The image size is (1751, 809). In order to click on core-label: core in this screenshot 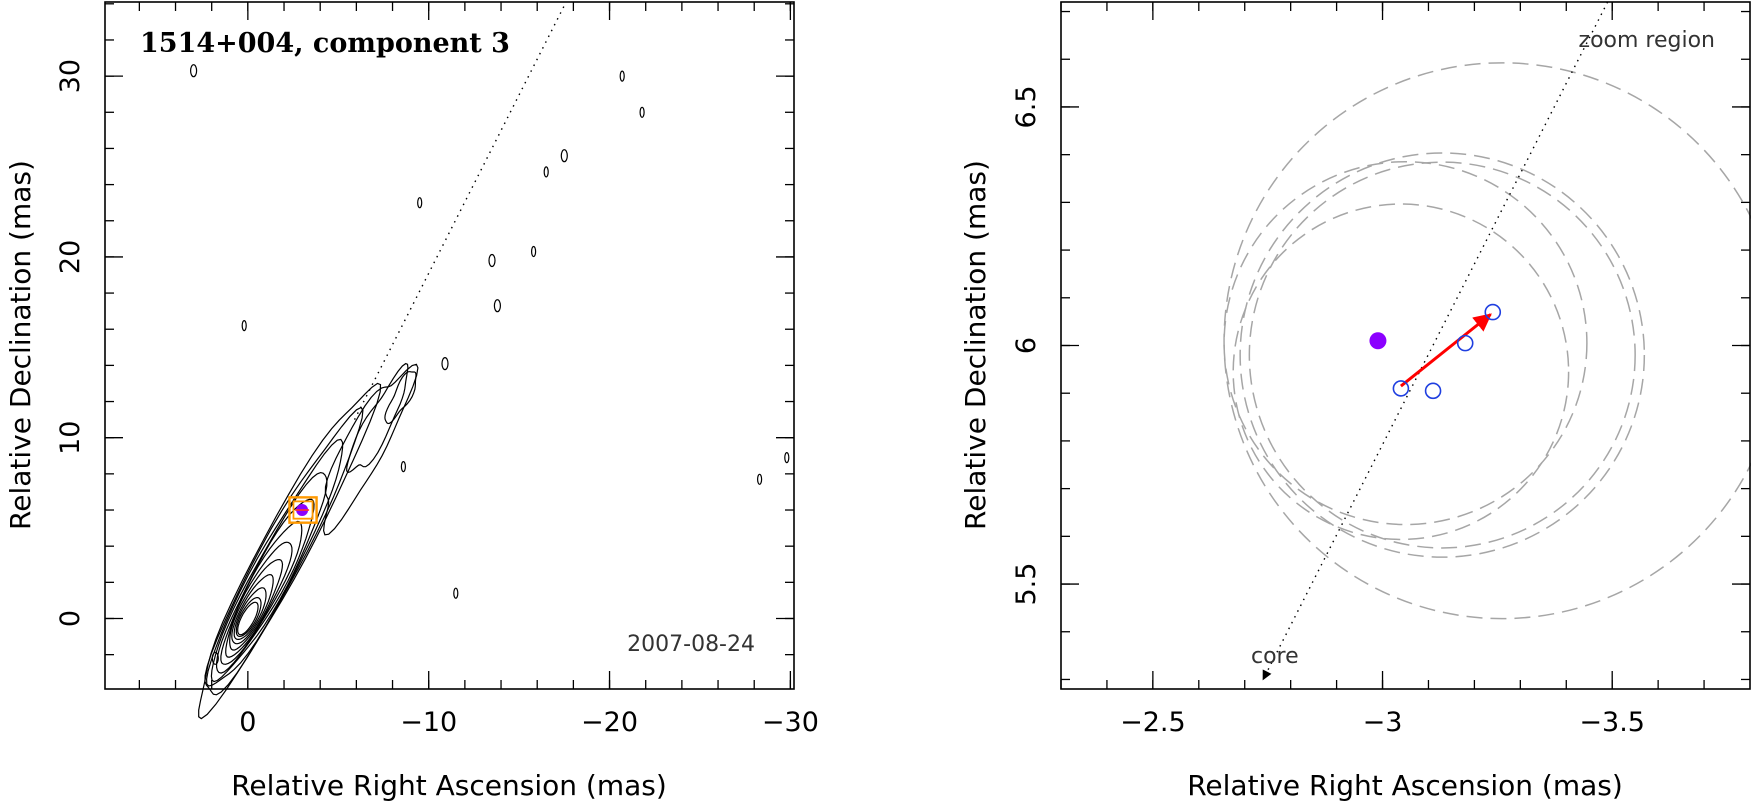, I will do `click(1275, 656)`.